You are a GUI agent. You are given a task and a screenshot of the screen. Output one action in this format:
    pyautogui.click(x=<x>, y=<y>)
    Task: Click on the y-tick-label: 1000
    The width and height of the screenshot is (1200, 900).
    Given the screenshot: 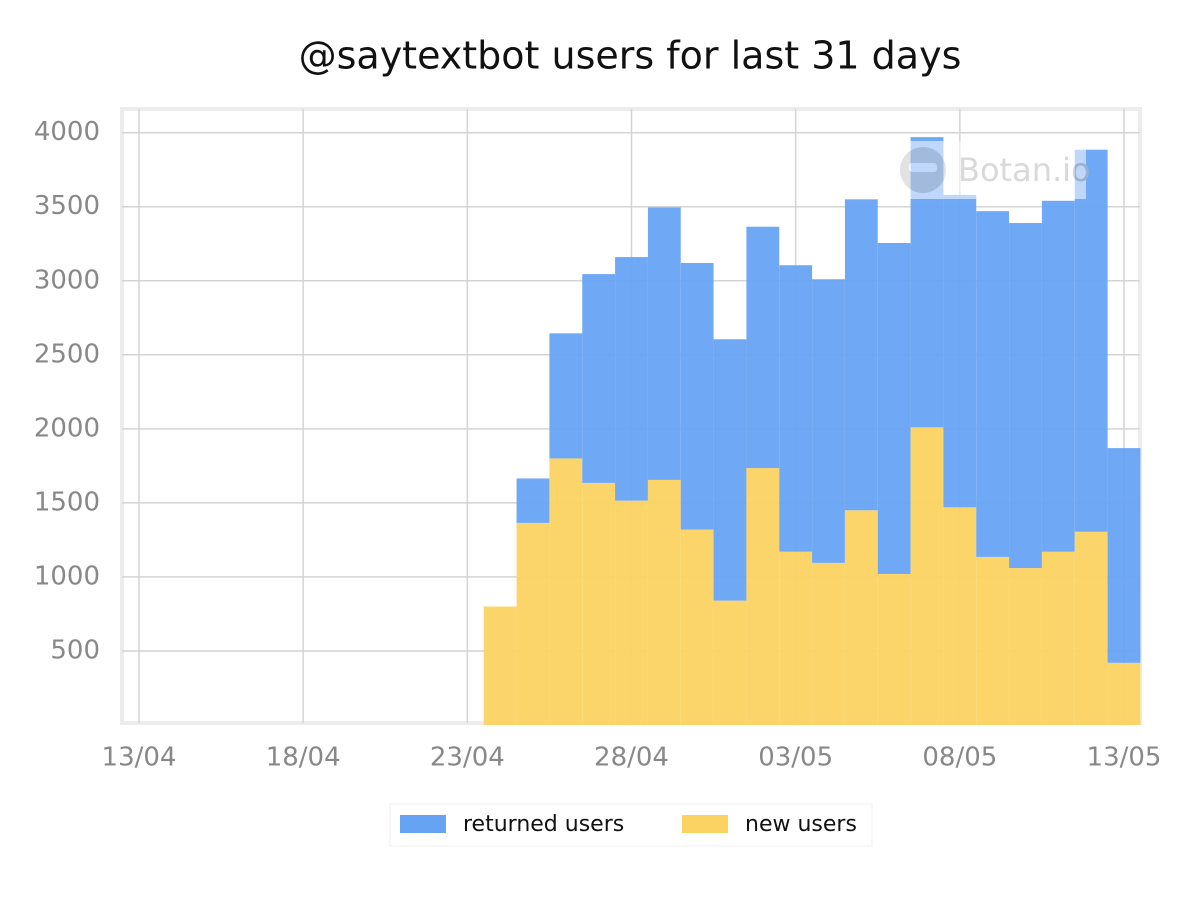 What is the action you would take?
    pyautogui.click(x=67, y=576)
    